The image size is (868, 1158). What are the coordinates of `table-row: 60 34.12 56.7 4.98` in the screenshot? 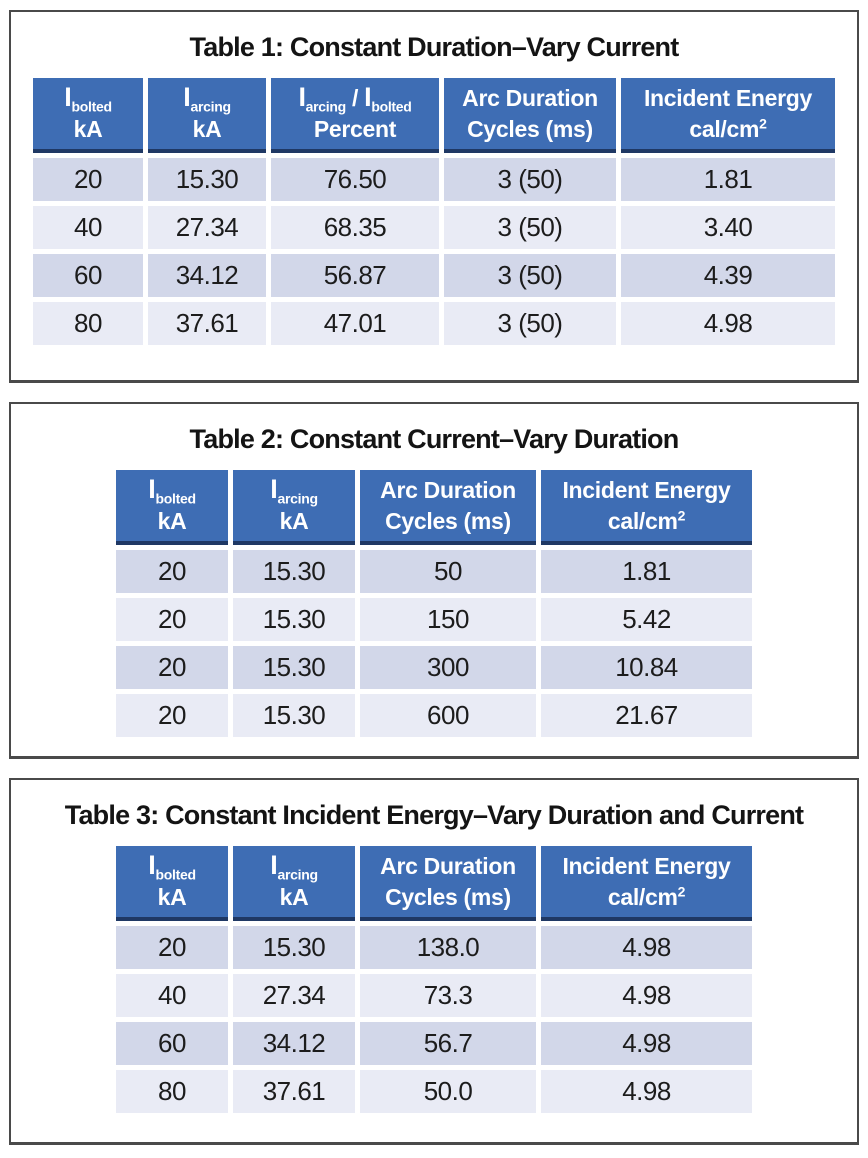 It's located at (434, 1043).